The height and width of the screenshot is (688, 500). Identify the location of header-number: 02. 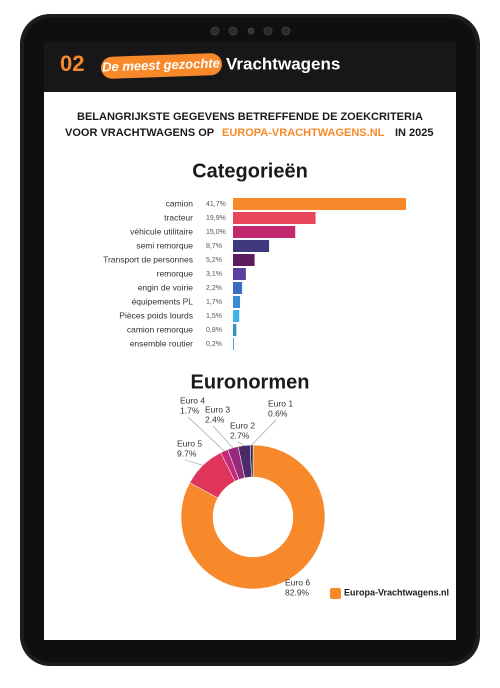
(72, 63).